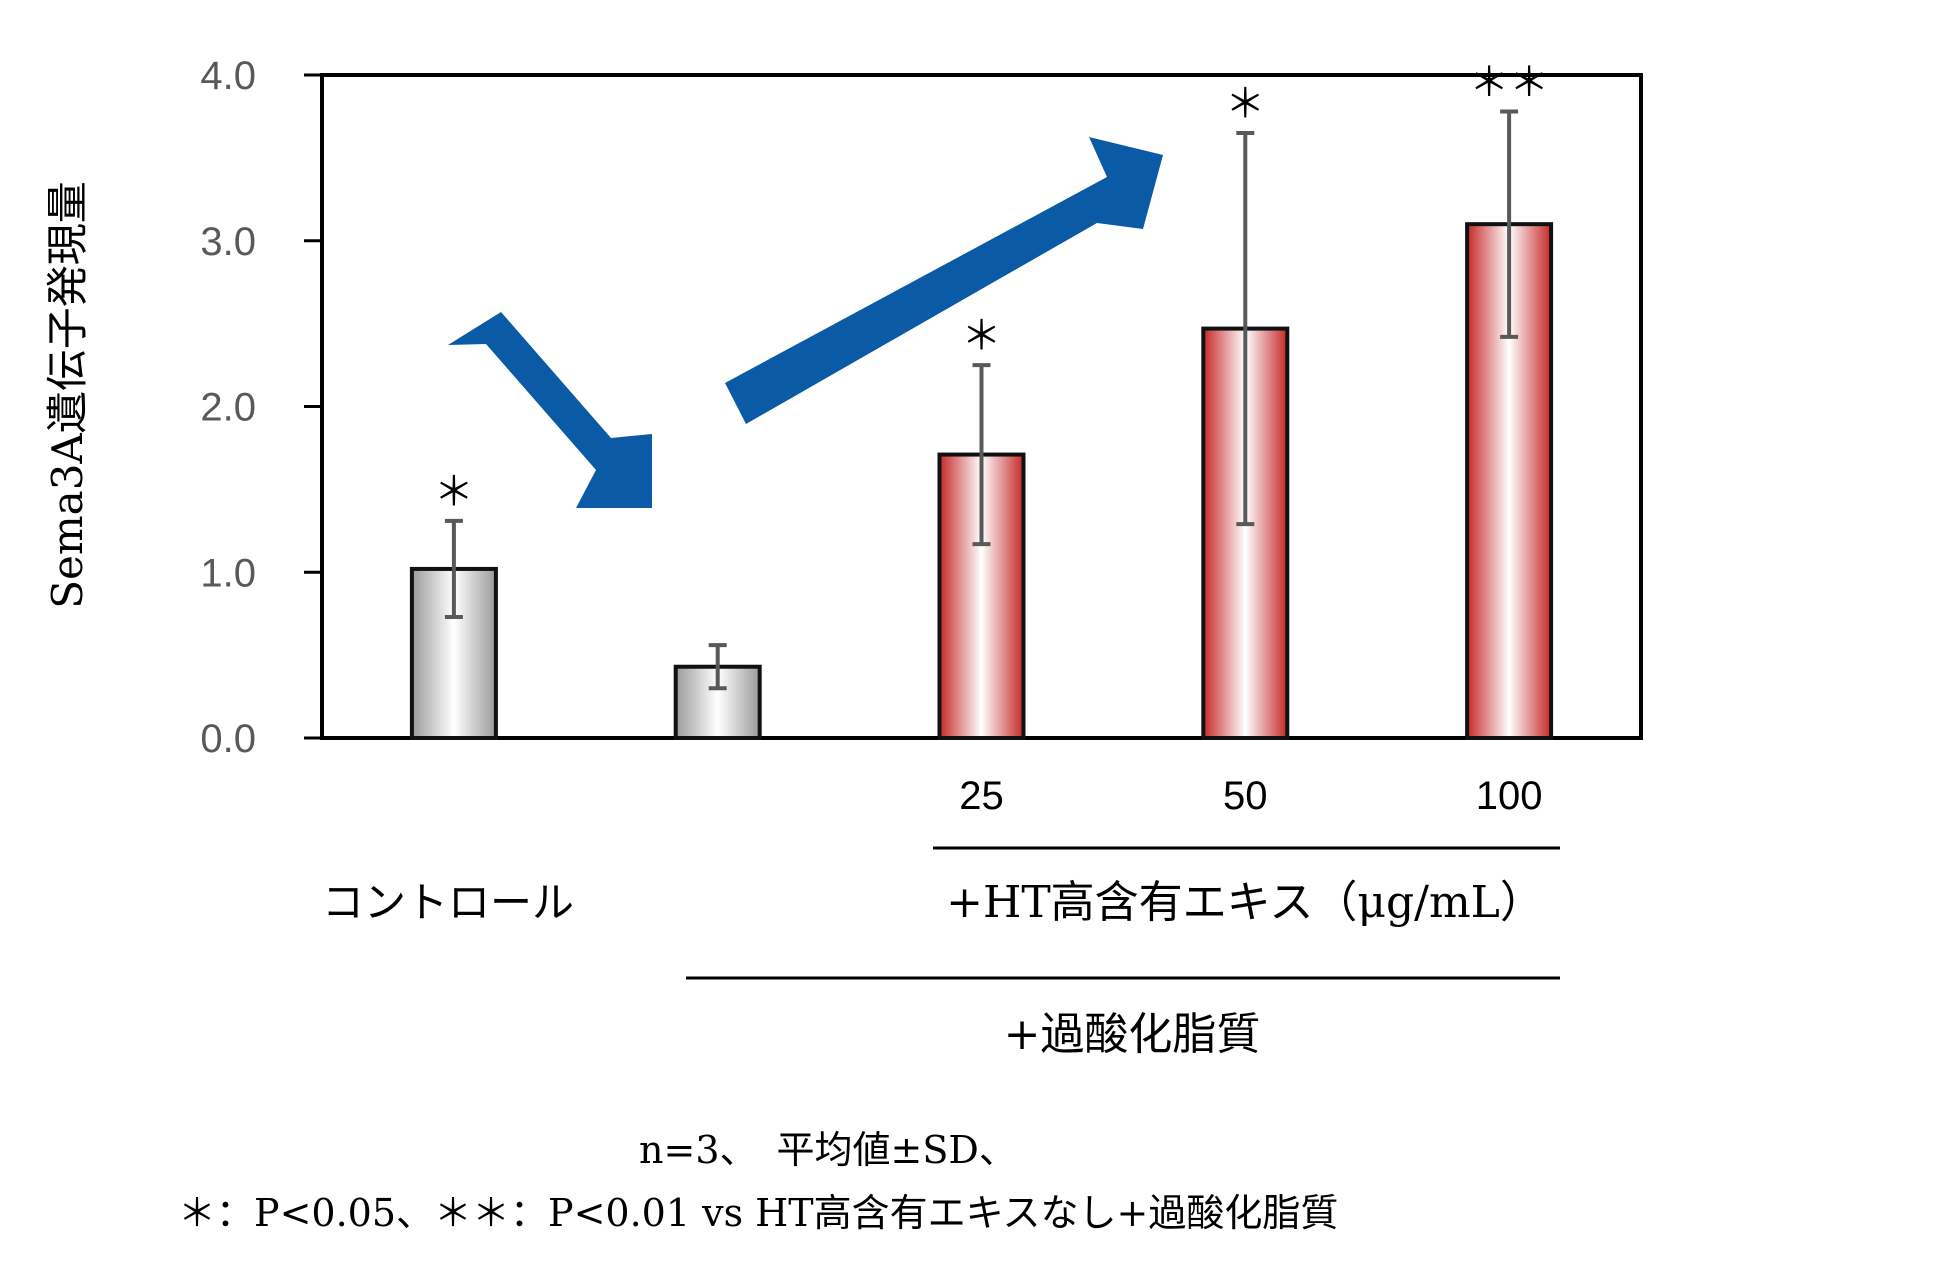 This screenshot has width=1950, height=1262. What do you see at coordinates (981, 796) in the screenshot?
I see `x-tick-label: 25` at bounding box center [981, 796].